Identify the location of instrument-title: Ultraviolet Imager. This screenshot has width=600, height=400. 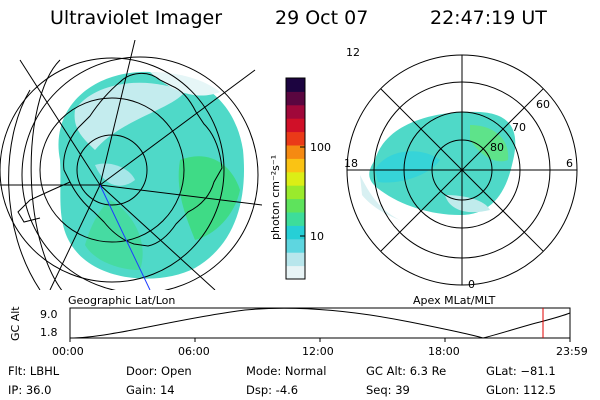
(136, 18).